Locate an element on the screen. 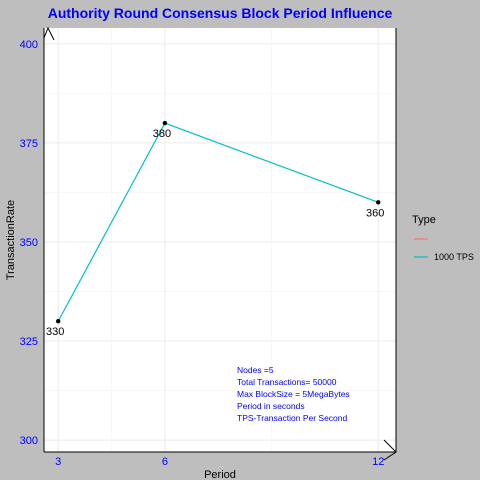 The height and width of the screenshot is (480, 480). x-tick-label: 6 is located at coordinates (165, 462).